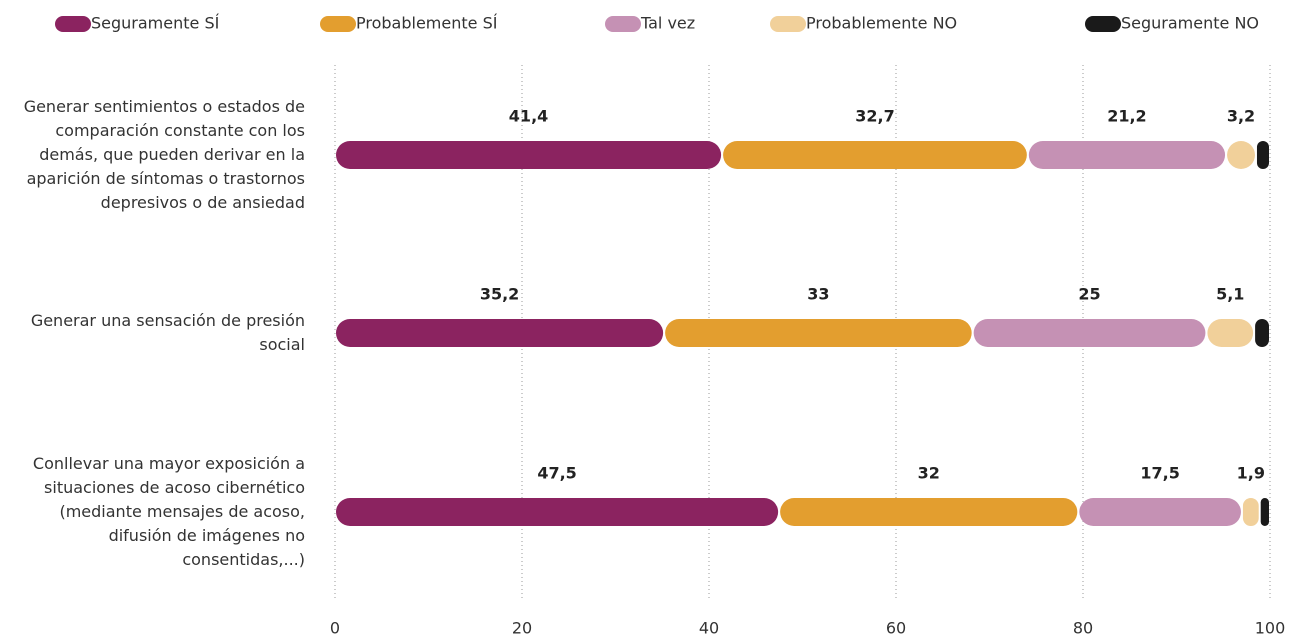 The width and height of the screenshot is (1292, 639). Describe the element at coordinates (1190, 23) in the screenshot. I see `legend-label: Seguramente NO` at that location.